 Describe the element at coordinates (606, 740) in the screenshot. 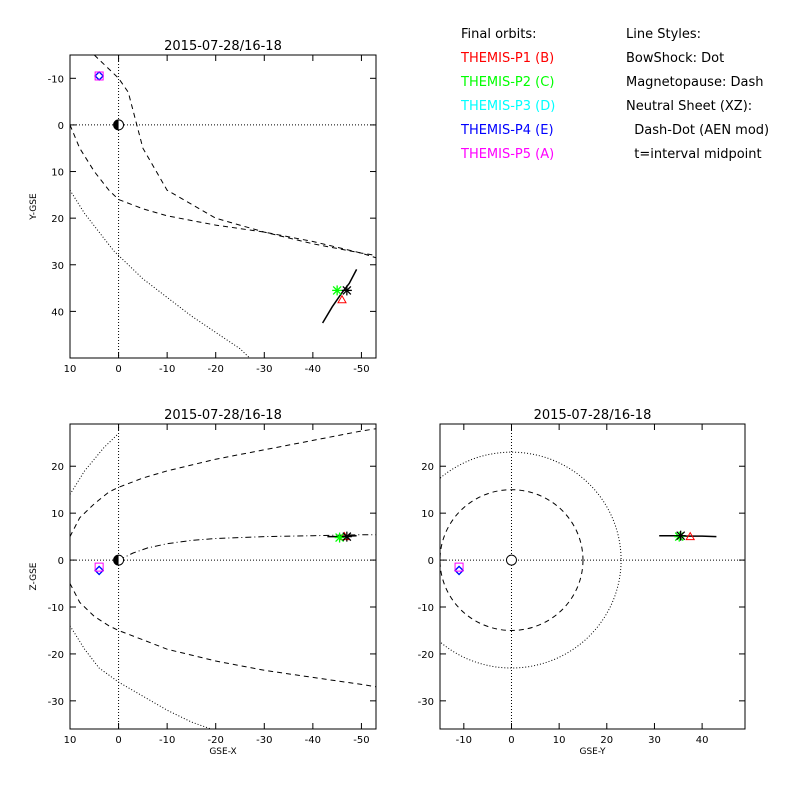

I see `x-tick-label: 20` at that location.